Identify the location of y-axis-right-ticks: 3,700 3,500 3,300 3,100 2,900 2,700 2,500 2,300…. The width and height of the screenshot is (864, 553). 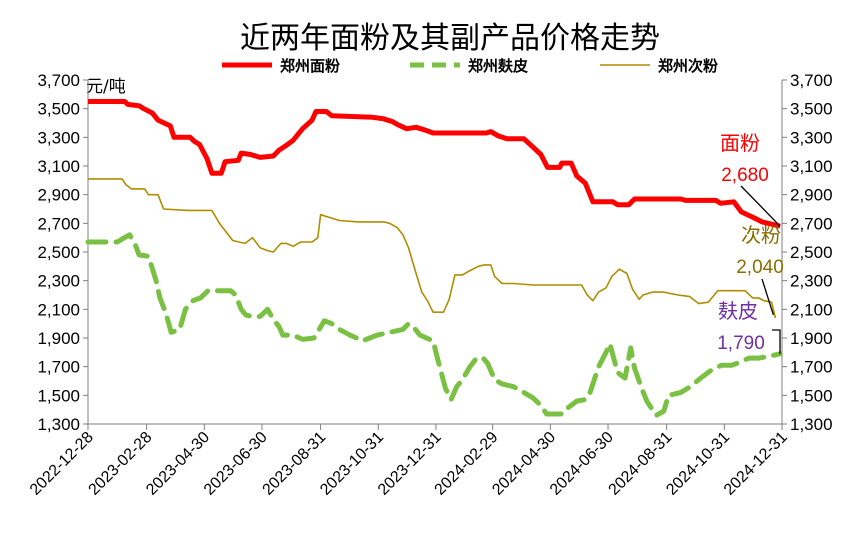
(807, 252).